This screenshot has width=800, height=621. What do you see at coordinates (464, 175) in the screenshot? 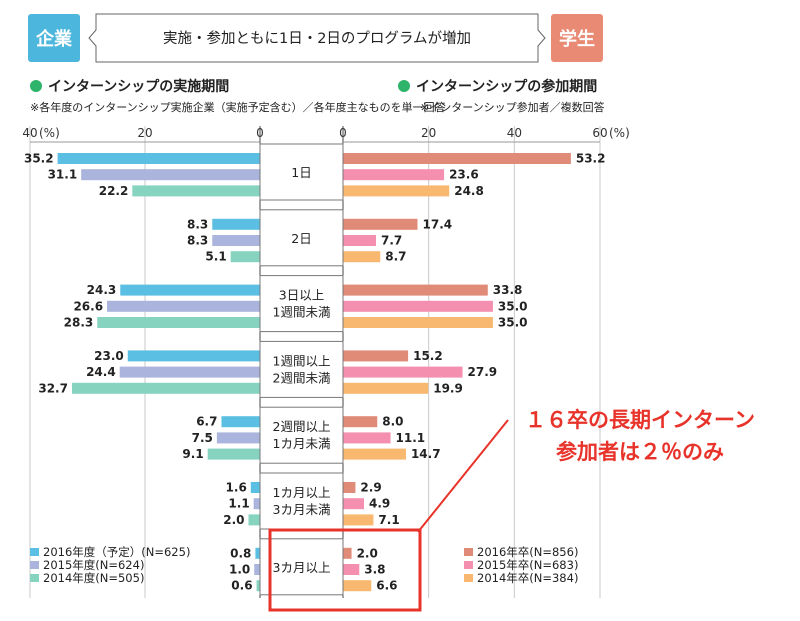
I see `data-label-right: 23.6` at bounding box center [464, 175].